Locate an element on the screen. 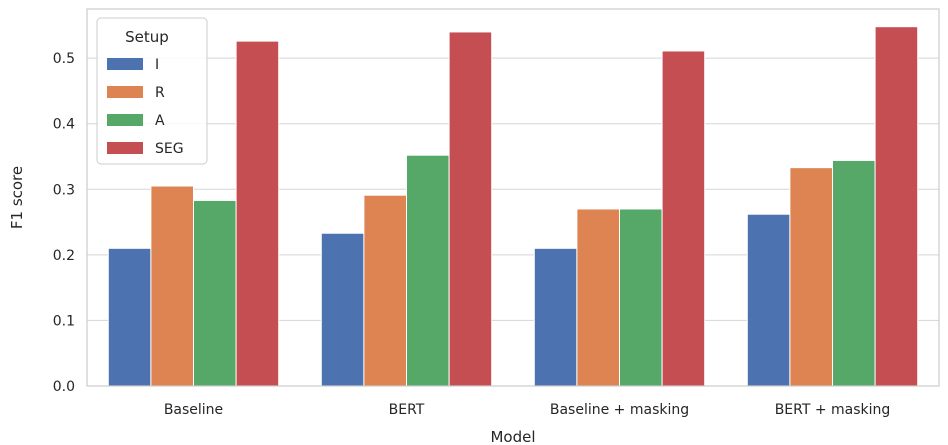 This screenshot has height=445, width=948. y-axis-label: F1 score is located at coordinates (17, 197).